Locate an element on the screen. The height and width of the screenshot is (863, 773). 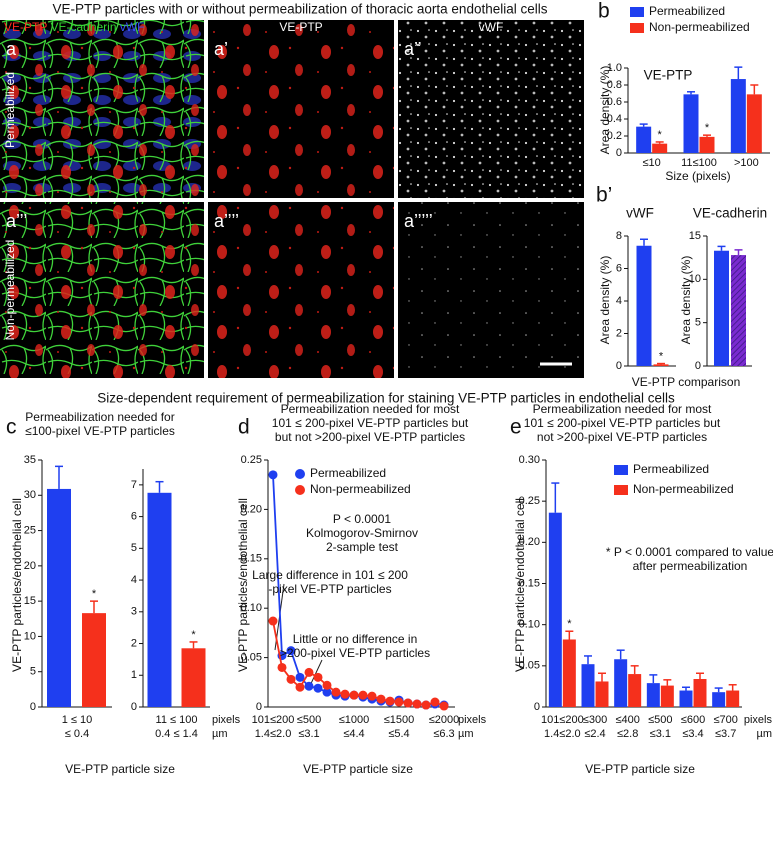
panel-label: d is located at coordinates (244, 427).